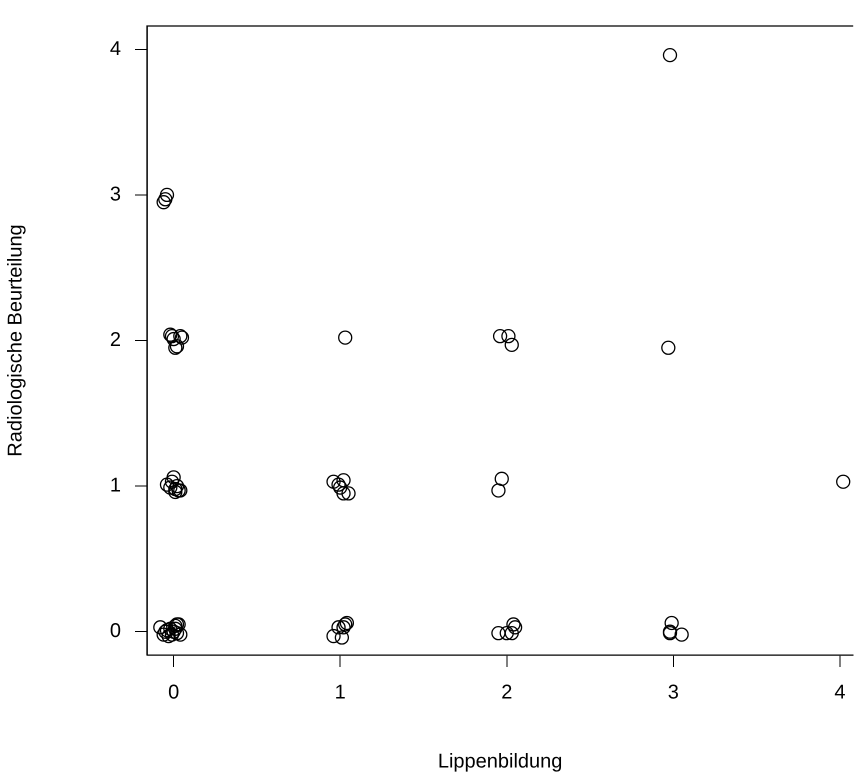 The width and height of the screenshot is (861, 778). I want to click on y-tick-label: 1, so click(115, 485).